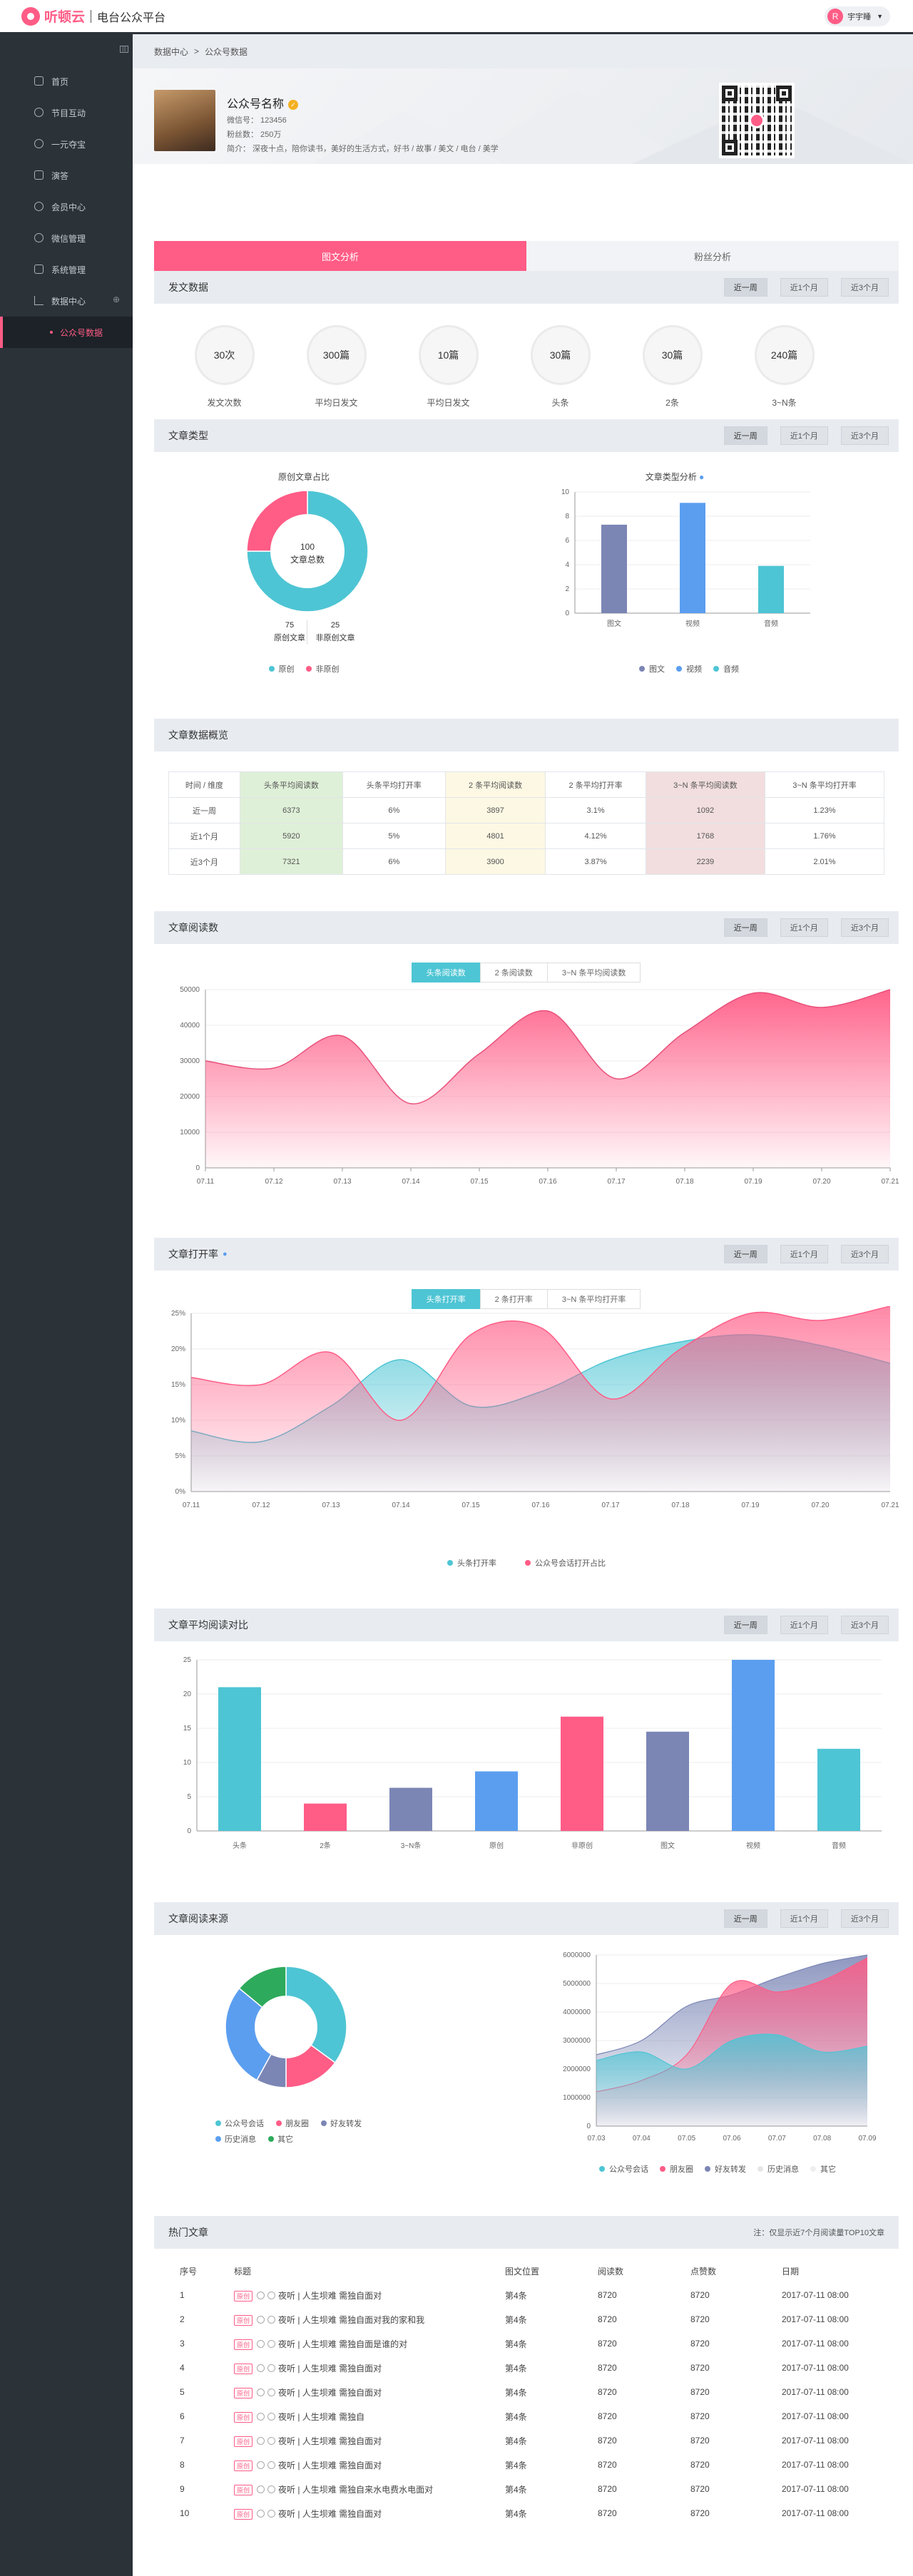  I want to click on bar-title: 文章类型分析 ●, so click(675, 477).